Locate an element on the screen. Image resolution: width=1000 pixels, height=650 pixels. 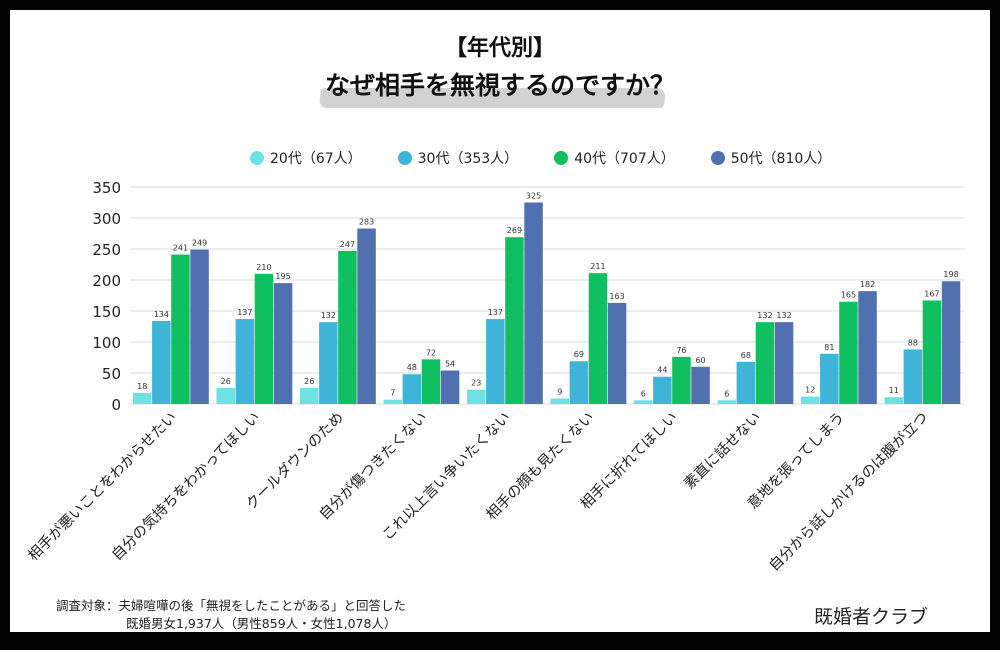
chart-title: 【年代別】 is located at coordinates (499, 48).